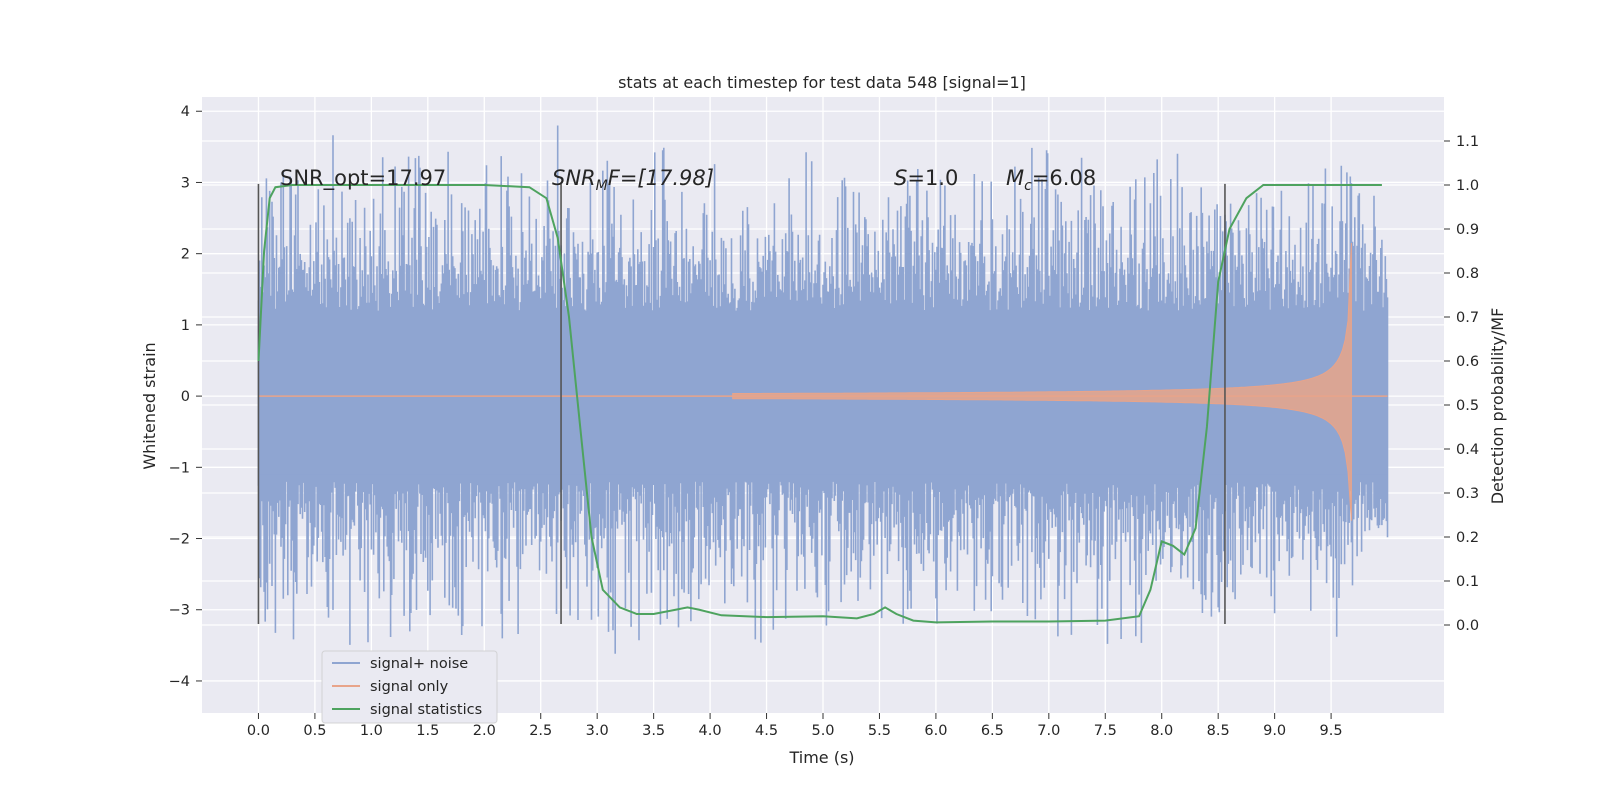  What do you see at coordinates (371, 731) in the screenshot?
I see `x-tick-label: 1.0` at bounding box center [371, 731].